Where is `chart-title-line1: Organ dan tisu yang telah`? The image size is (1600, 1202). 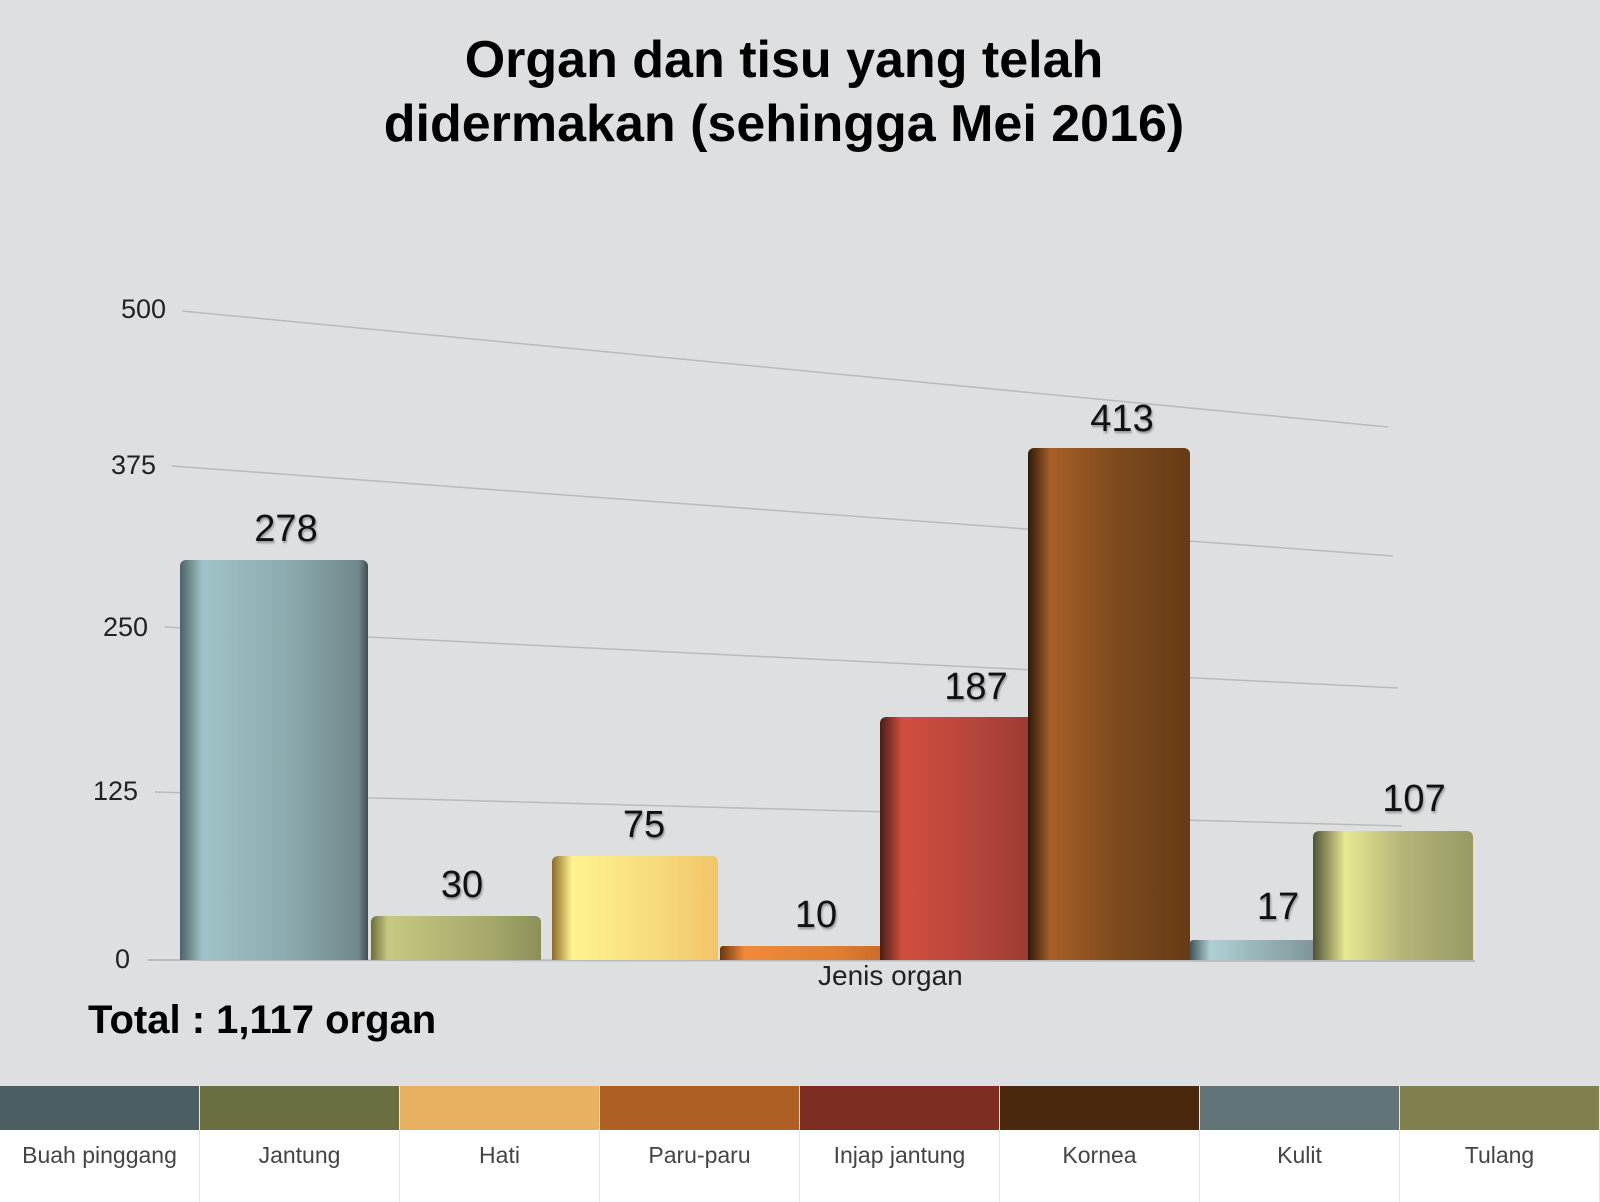
chart-title-line1: Organ dan tisu yang telah is located at coordinates (784, 60).